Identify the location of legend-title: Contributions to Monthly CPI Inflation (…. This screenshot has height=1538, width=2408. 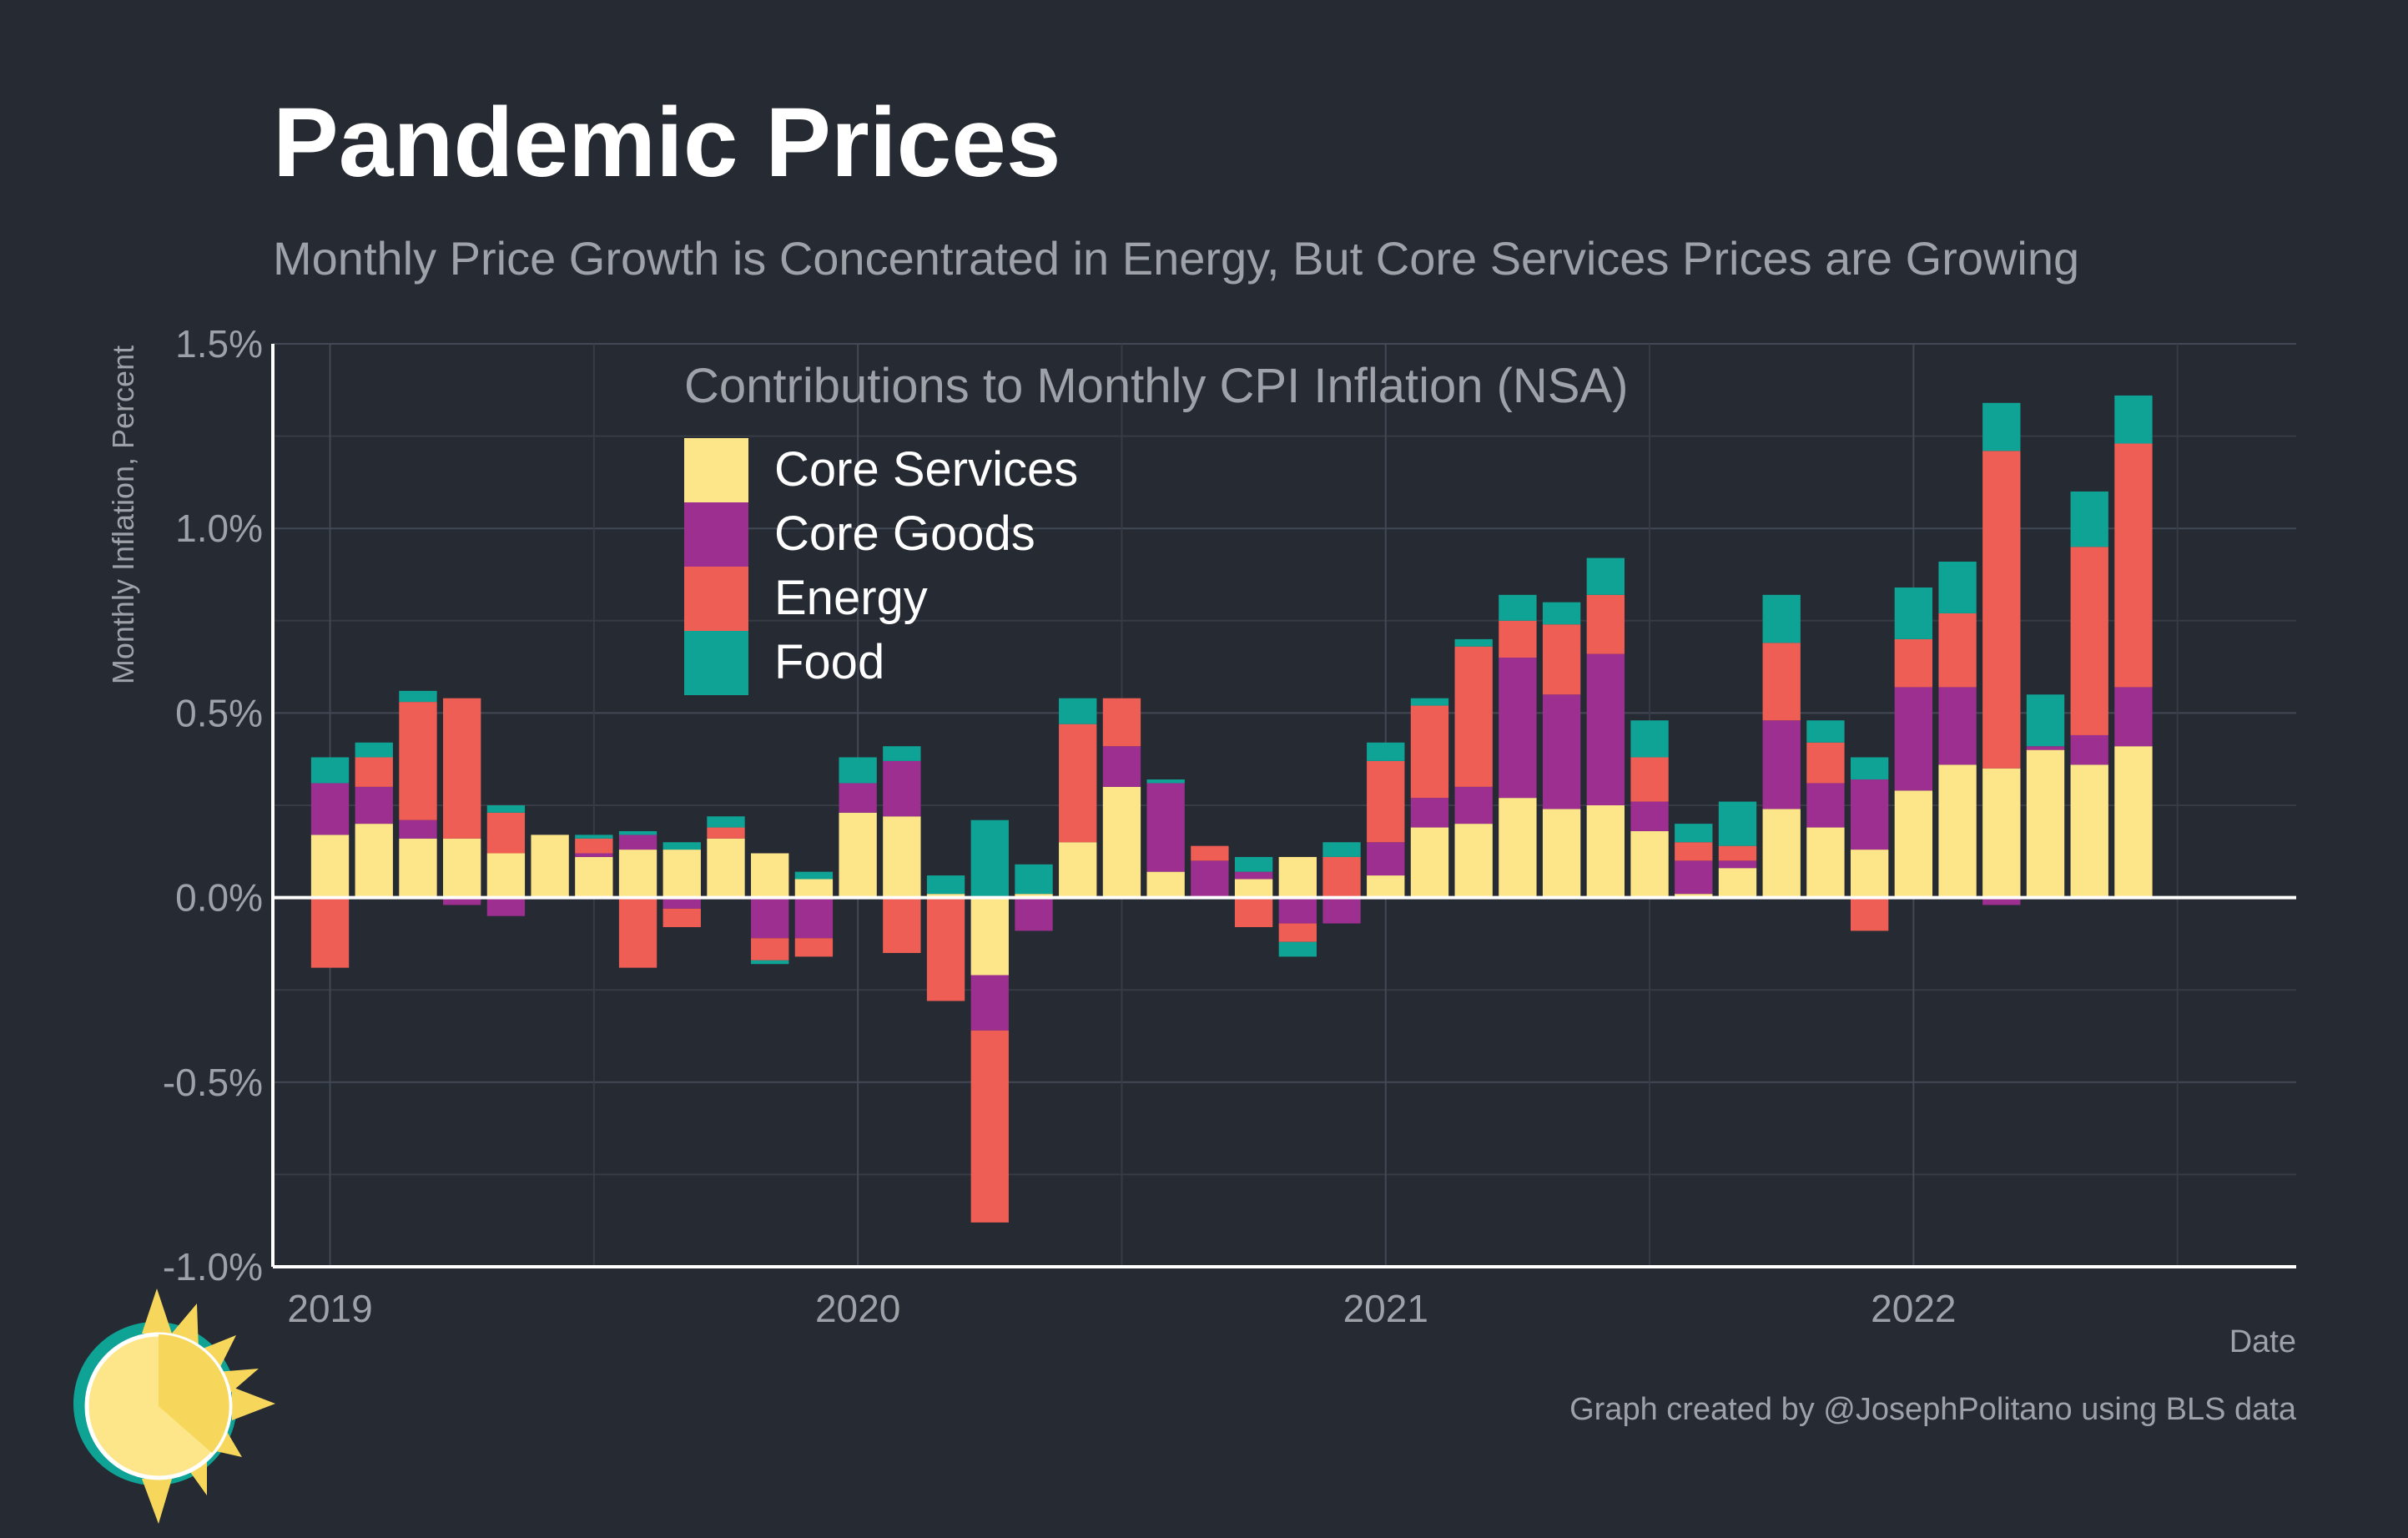
(1156, 386).